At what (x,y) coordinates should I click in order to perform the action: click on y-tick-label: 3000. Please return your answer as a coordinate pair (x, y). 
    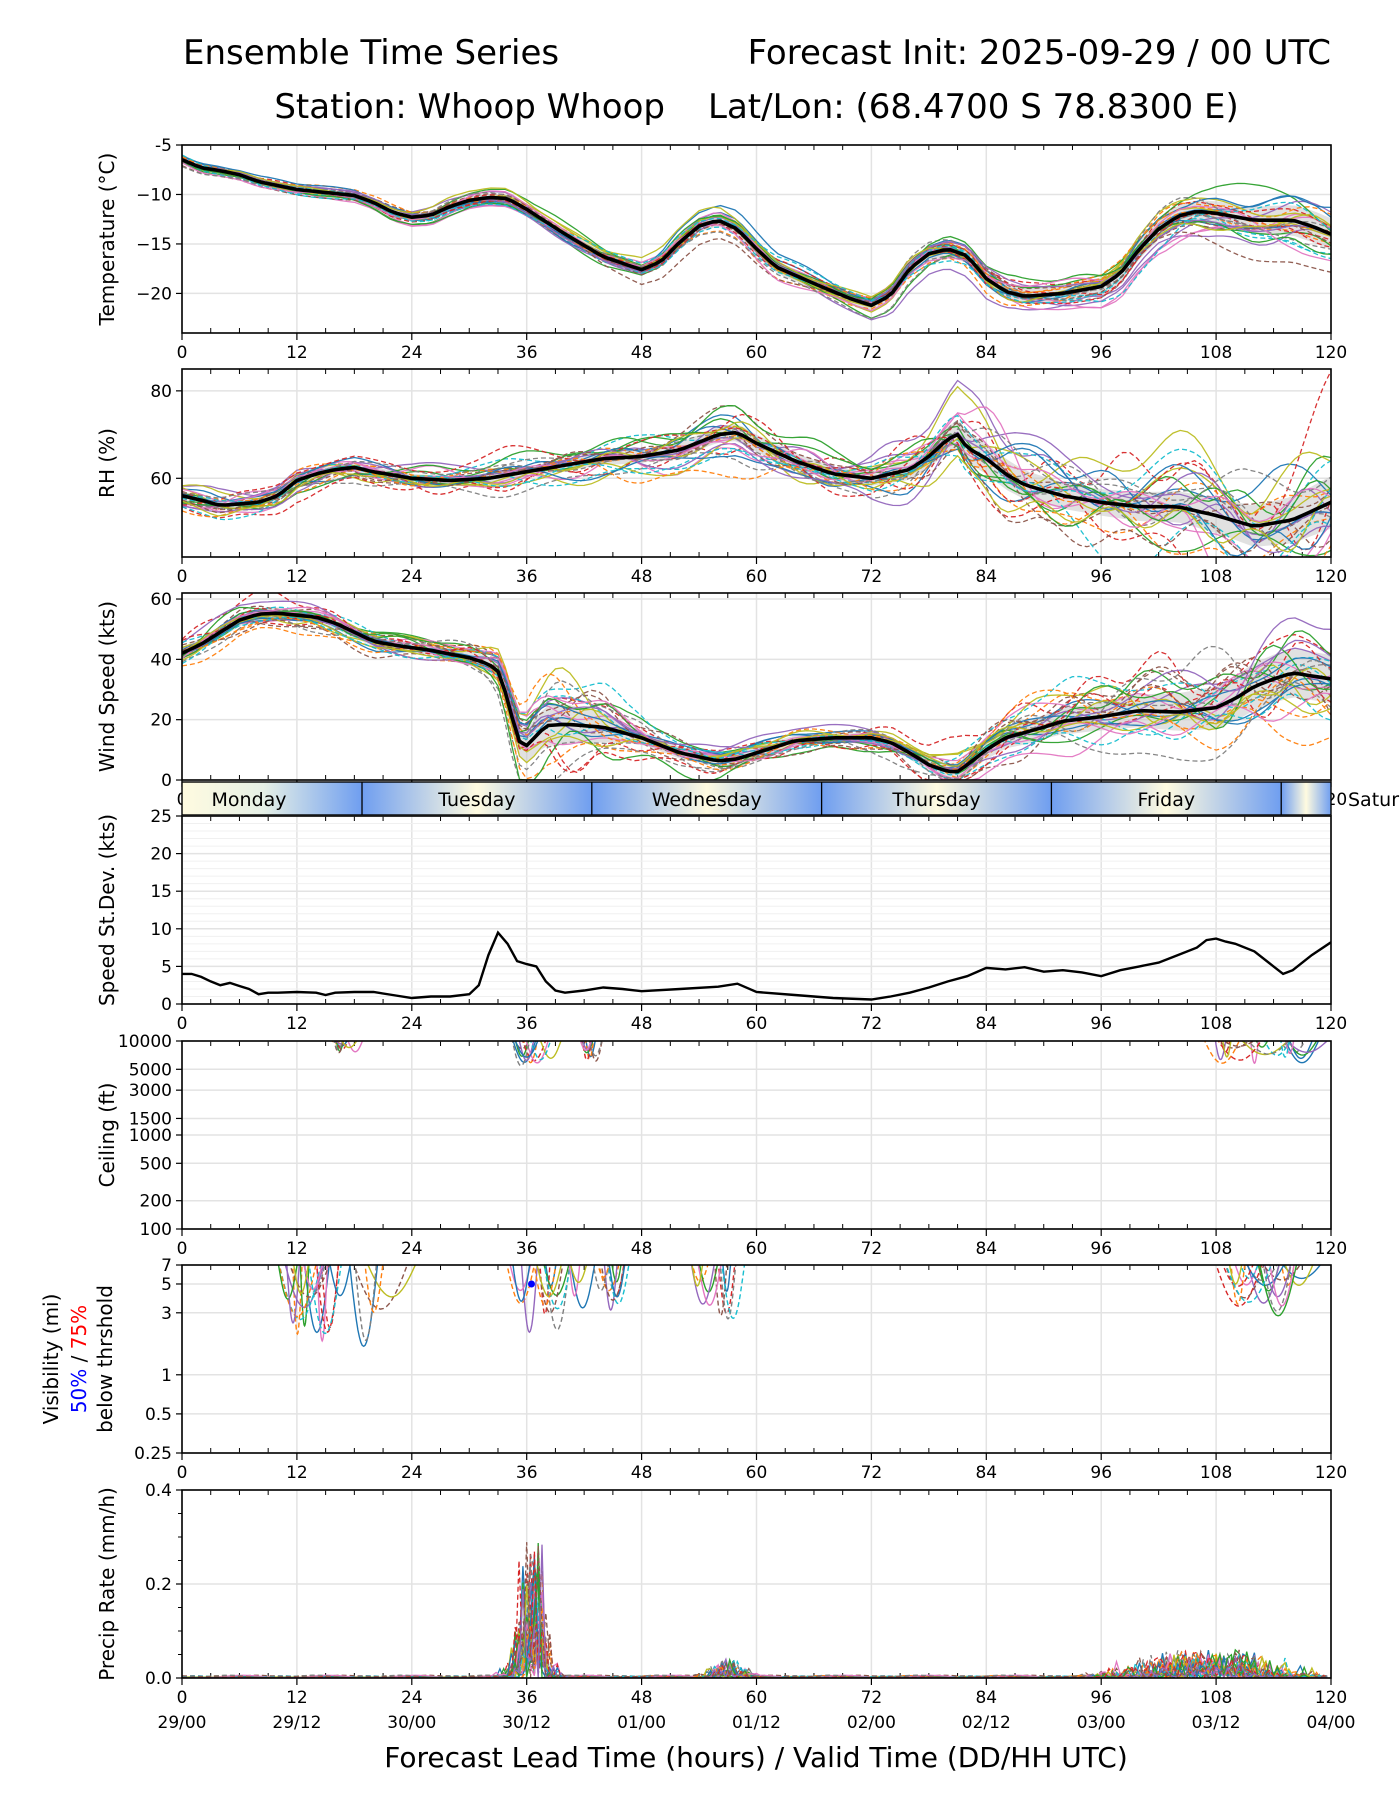
    Looking at the image, I should click on (150, 1091).